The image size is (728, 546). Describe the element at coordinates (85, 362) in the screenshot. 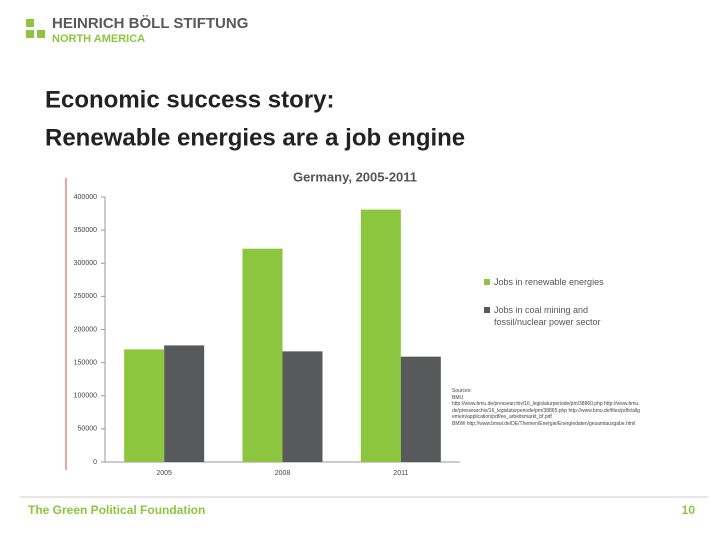

I see `y-tick-label: 150000` at that location.